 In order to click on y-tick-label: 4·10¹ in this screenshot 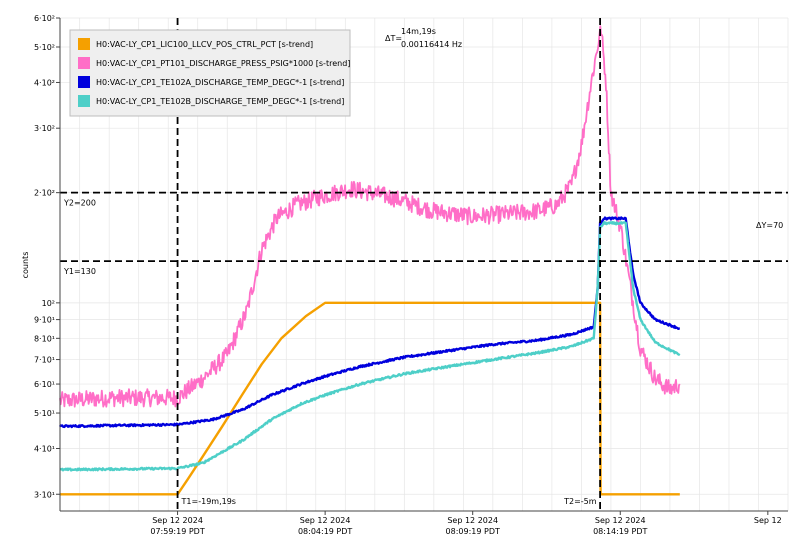, I will do `click(44, 449)`.